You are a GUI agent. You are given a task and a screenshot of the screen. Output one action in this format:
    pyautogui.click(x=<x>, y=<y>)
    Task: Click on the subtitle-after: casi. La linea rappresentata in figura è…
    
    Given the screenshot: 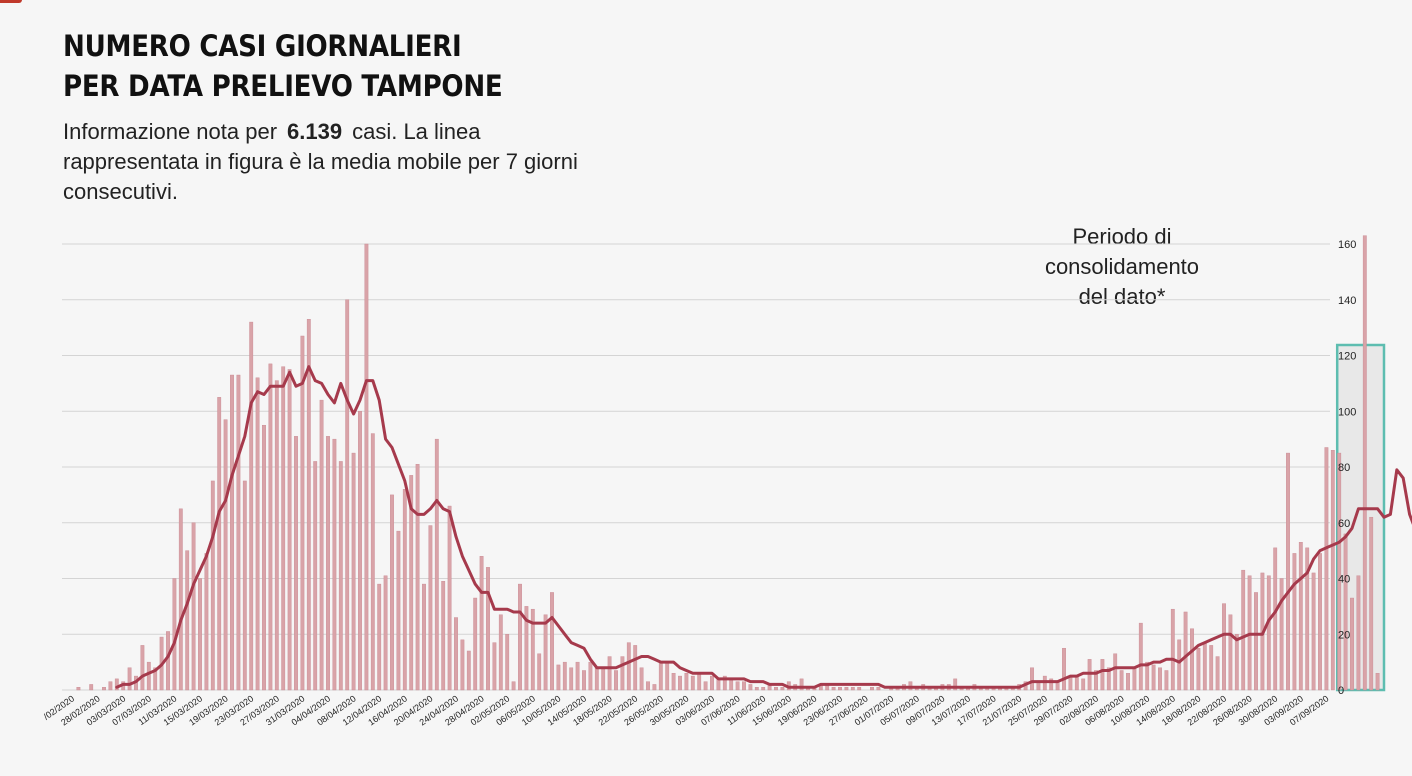 What is the action you would take?
    pyautogui.click(x=320, y=161)
    